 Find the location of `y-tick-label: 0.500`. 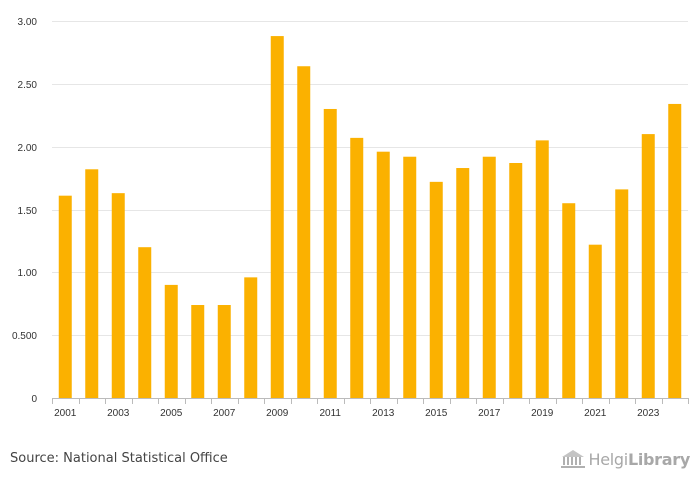

y-tick-label: 0.500 is located at coordinates (24, 336).